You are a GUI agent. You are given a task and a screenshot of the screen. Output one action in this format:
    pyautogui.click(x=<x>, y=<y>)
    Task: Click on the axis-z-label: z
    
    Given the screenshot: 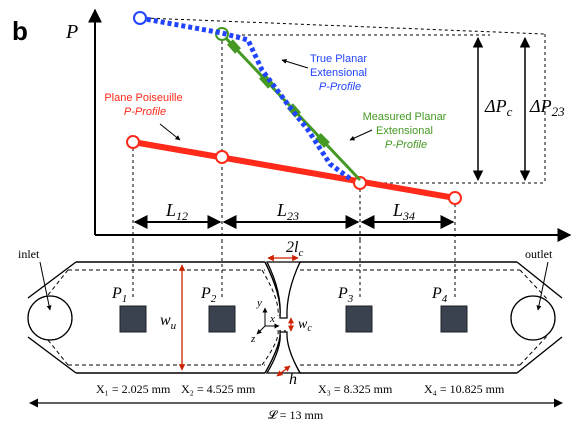 What is the action you would take?
    pyautogui.click(x=253, y=339)
    